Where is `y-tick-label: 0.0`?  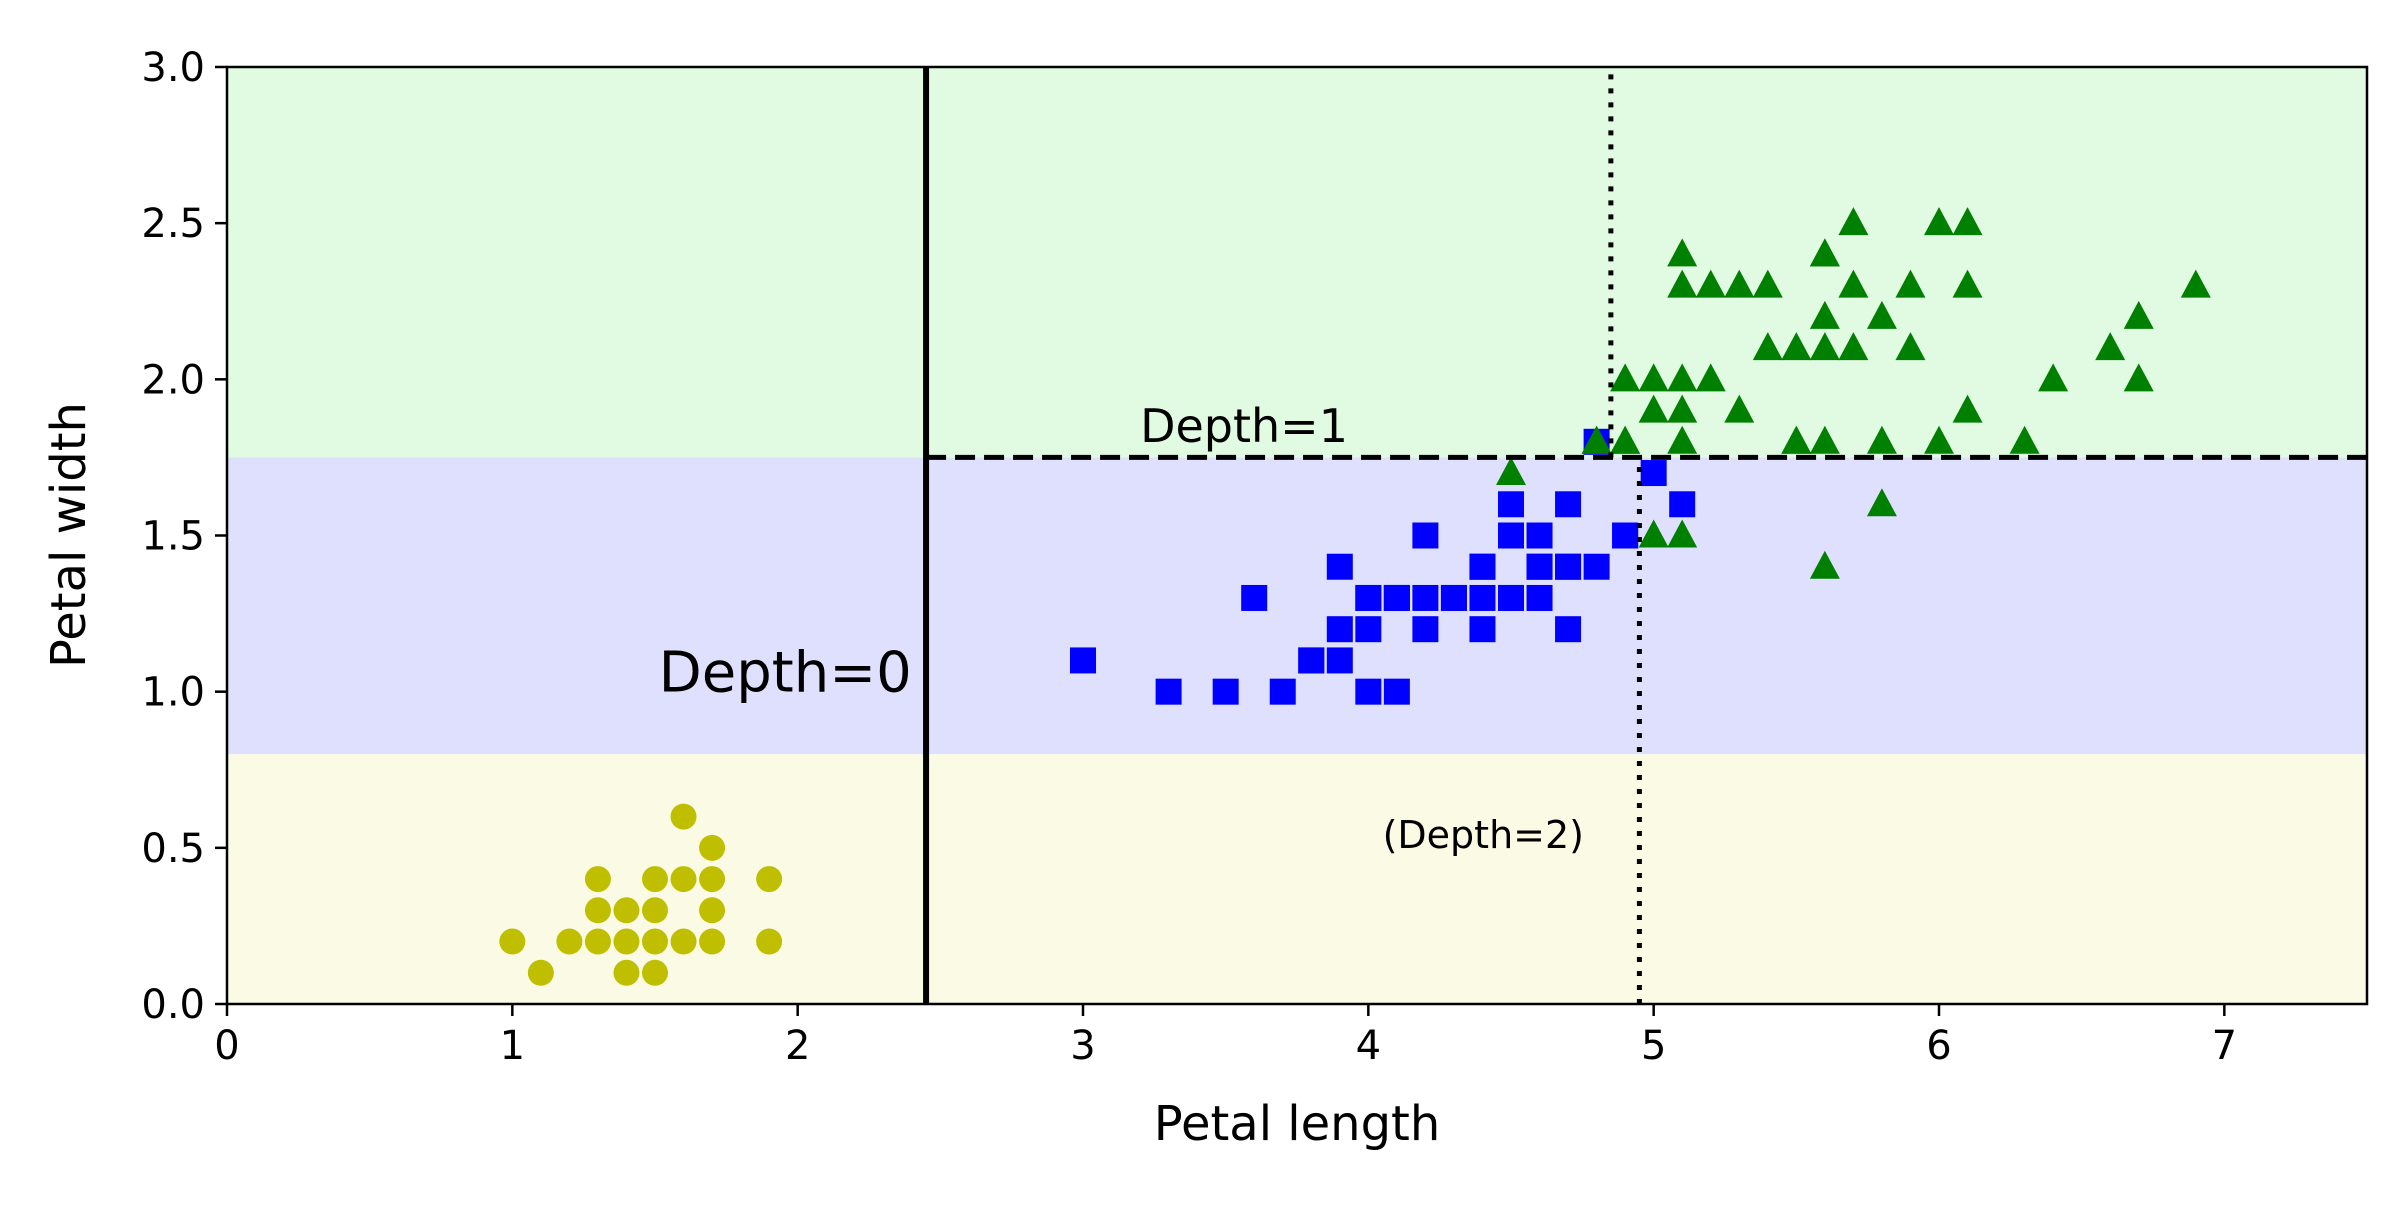 y-tick-label: 0.0 is located at coordinates (173, 1005).